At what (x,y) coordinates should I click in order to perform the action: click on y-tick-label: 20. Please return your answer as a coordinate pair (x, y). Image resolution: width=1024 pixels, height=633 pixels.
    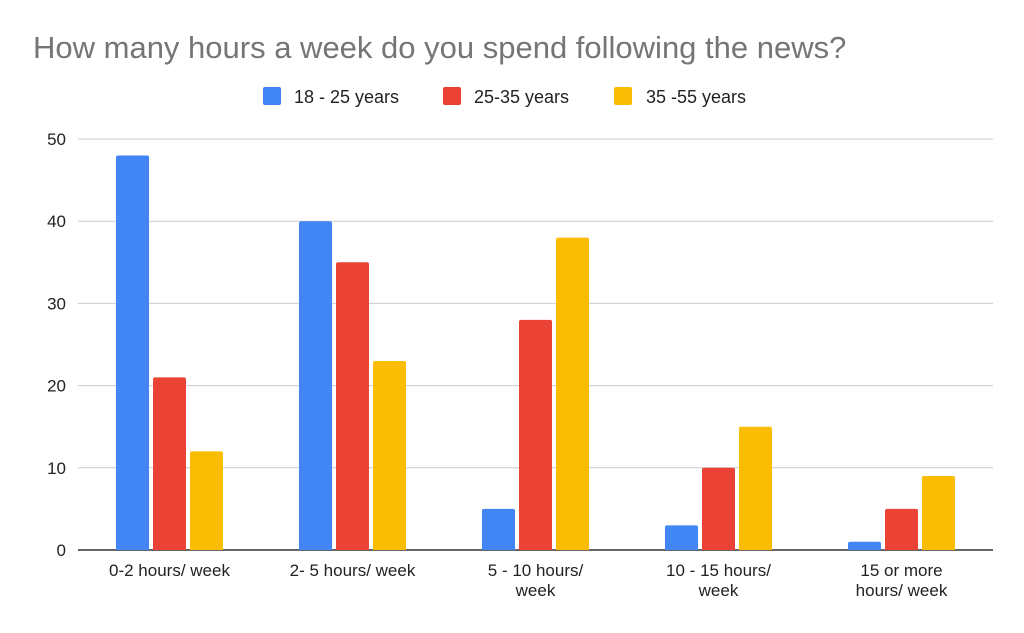
    Looking at the image, I should click on (56, 386).